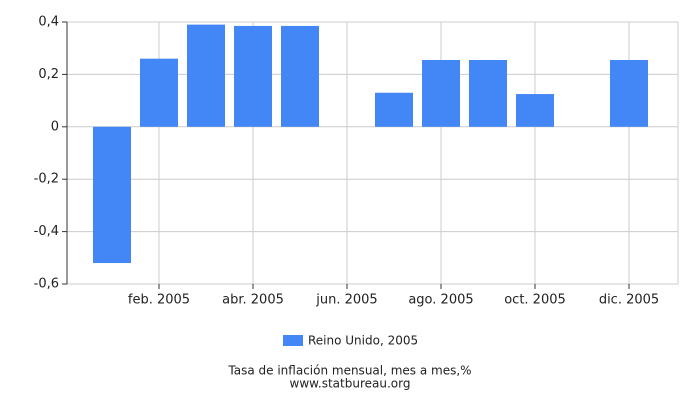 This screenshot has height=400, width=700. I want to click on chart-caption: Tasa de inflación mensual, mes a mes,%, so click(349, 371).